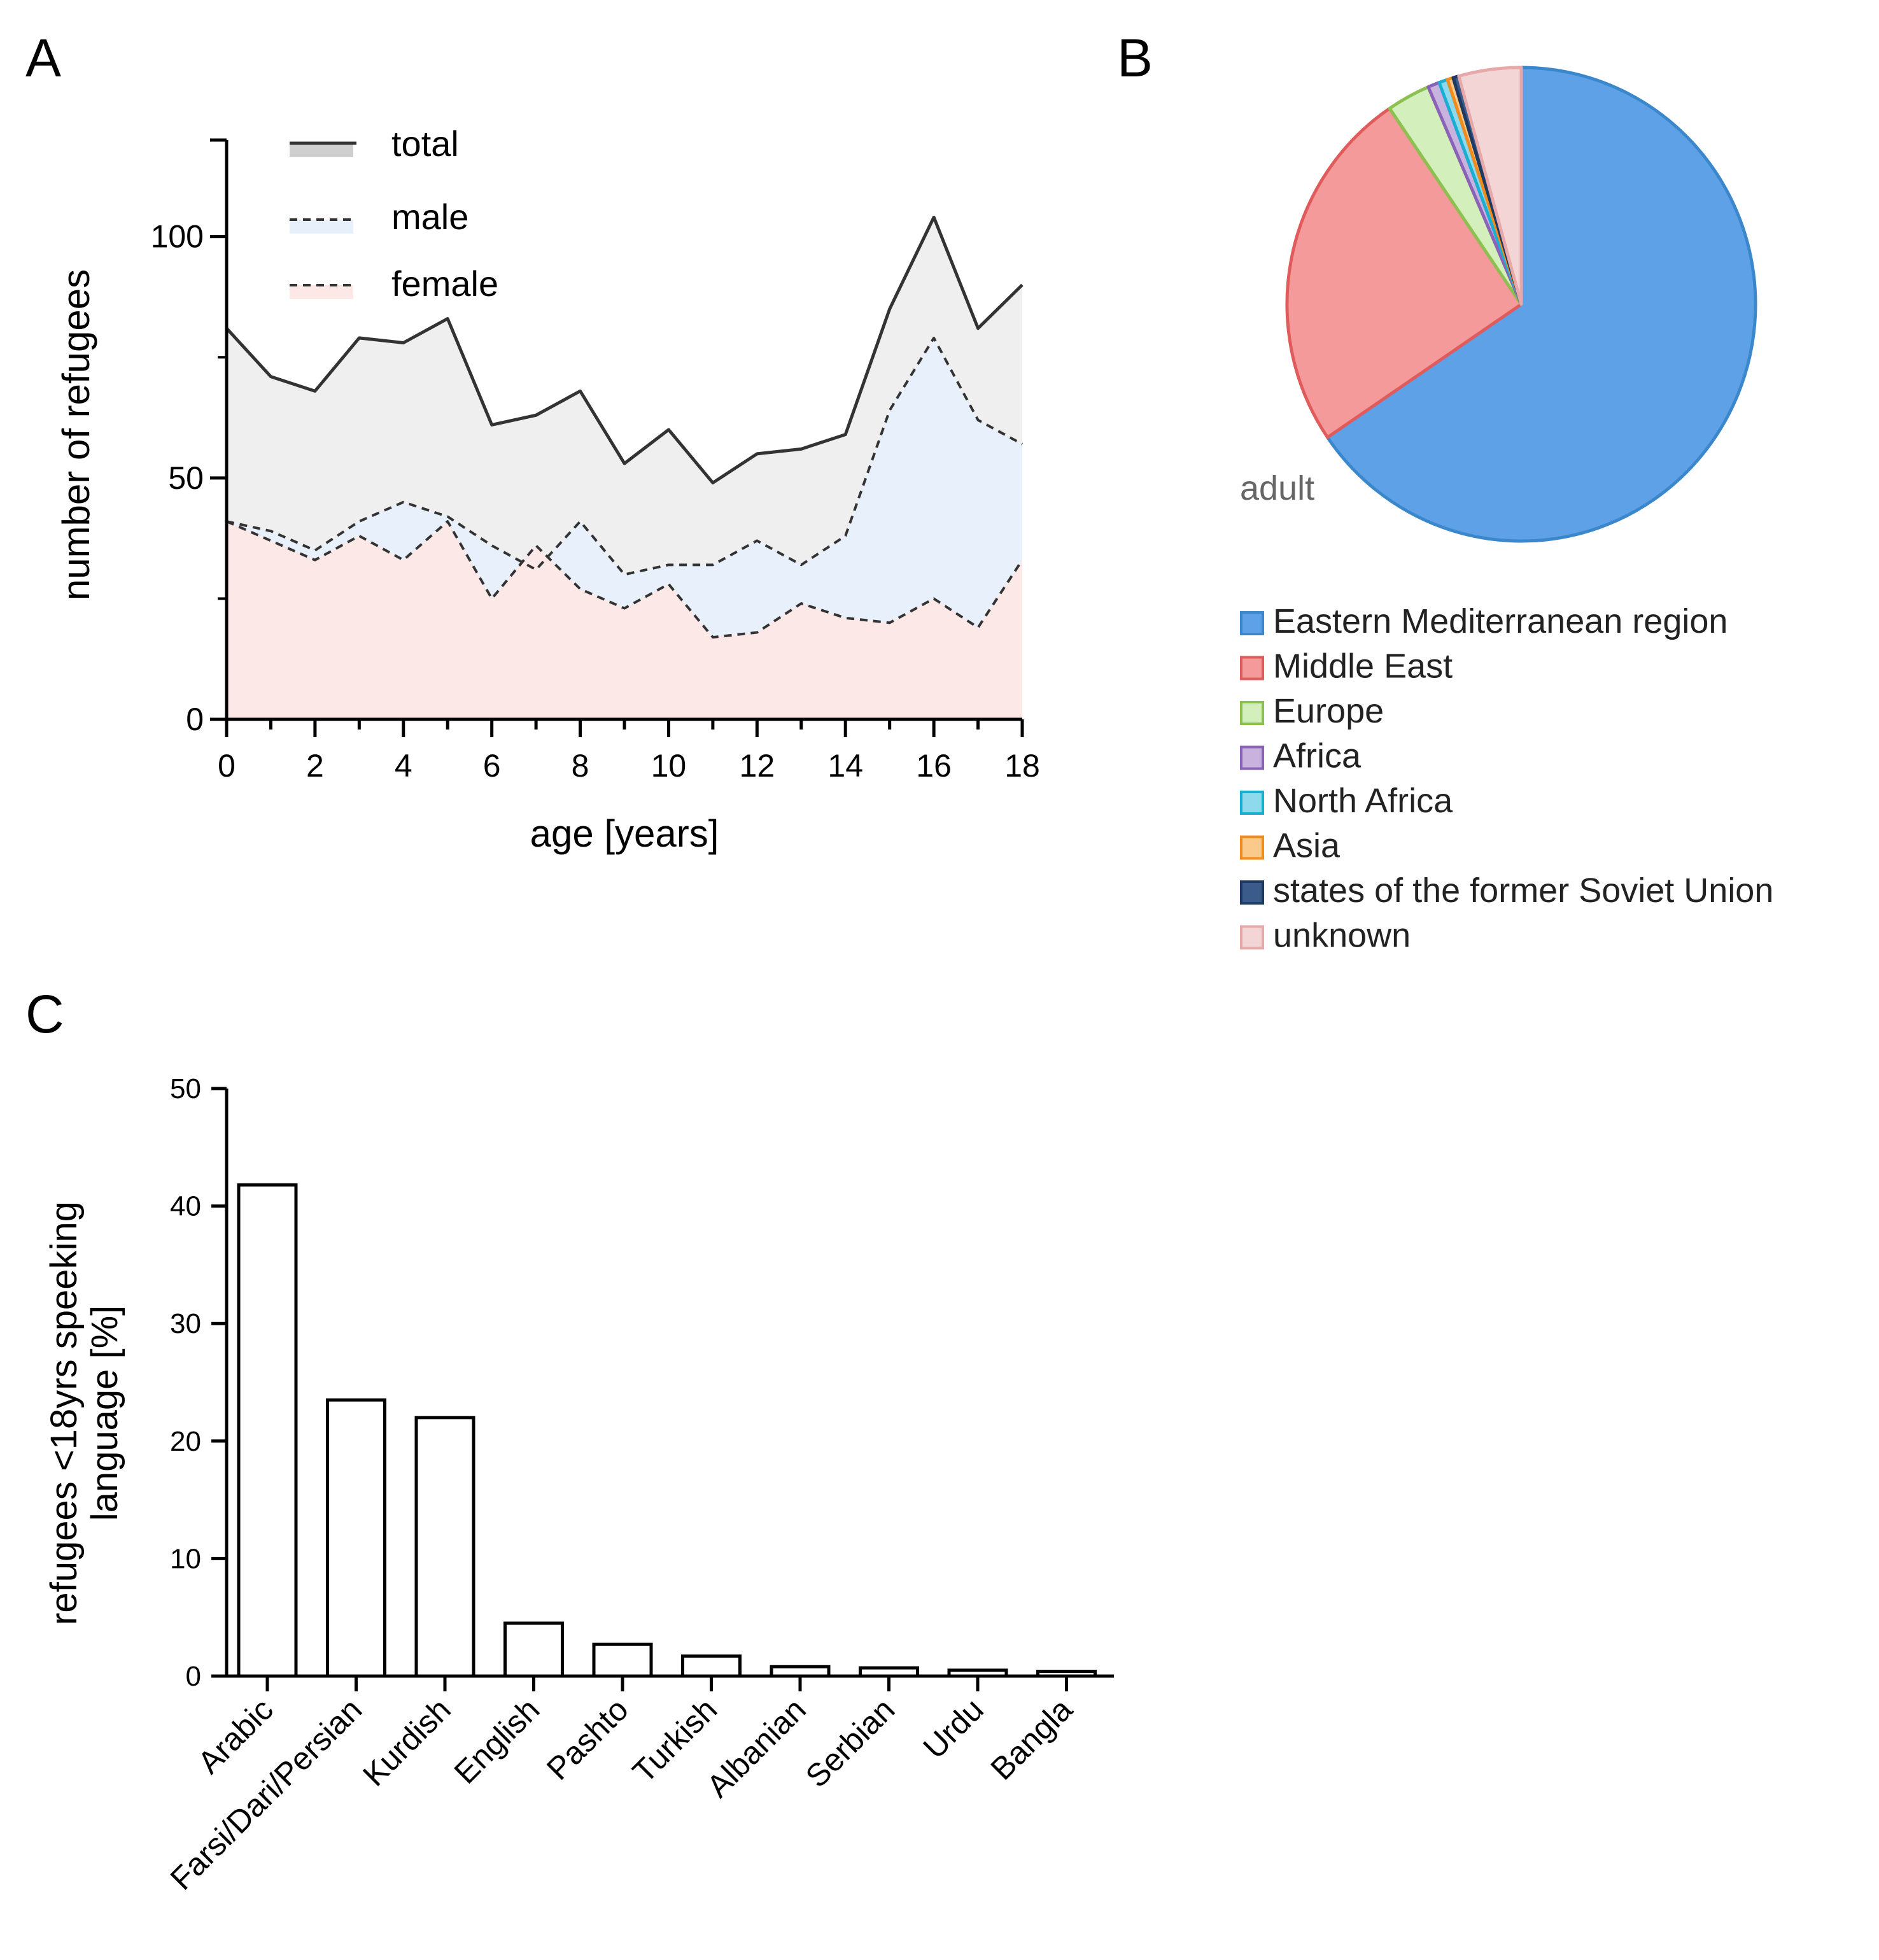  I want to click on line-total, so click(625, 349).